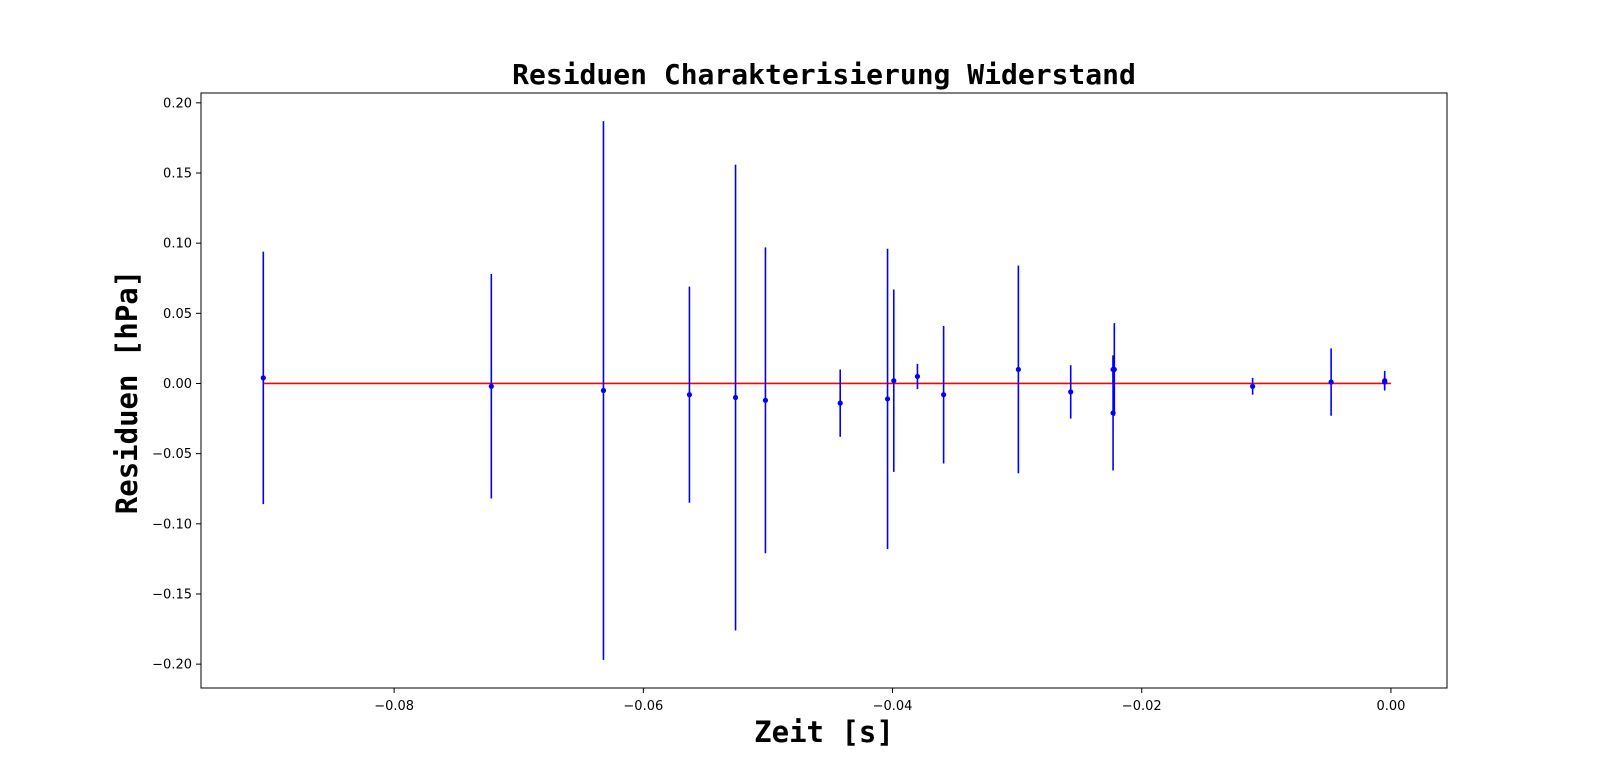  I want to click on y-tick-label: −0.20, so click(172, 665).